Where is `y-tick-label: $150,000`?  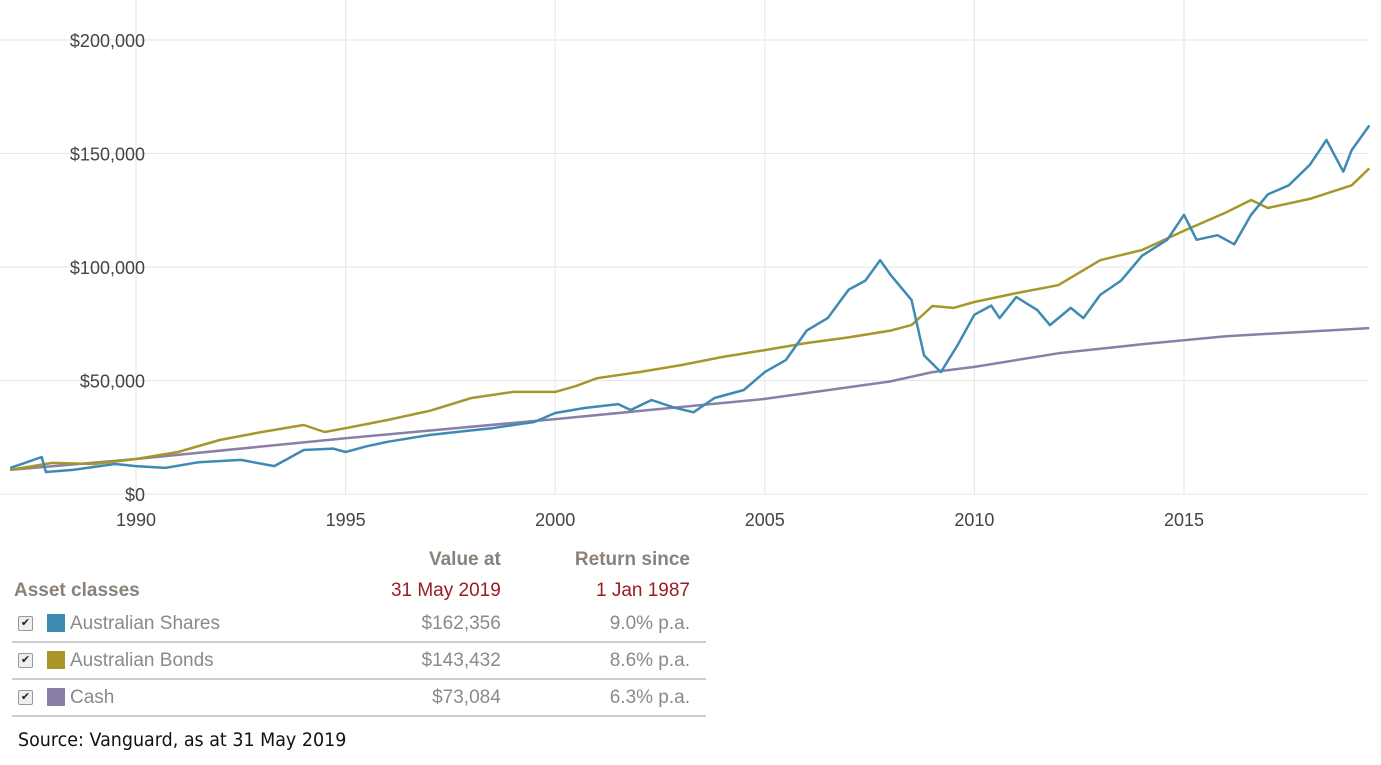 y-tick-label: $150,000 is located at coordinates (107, 155).